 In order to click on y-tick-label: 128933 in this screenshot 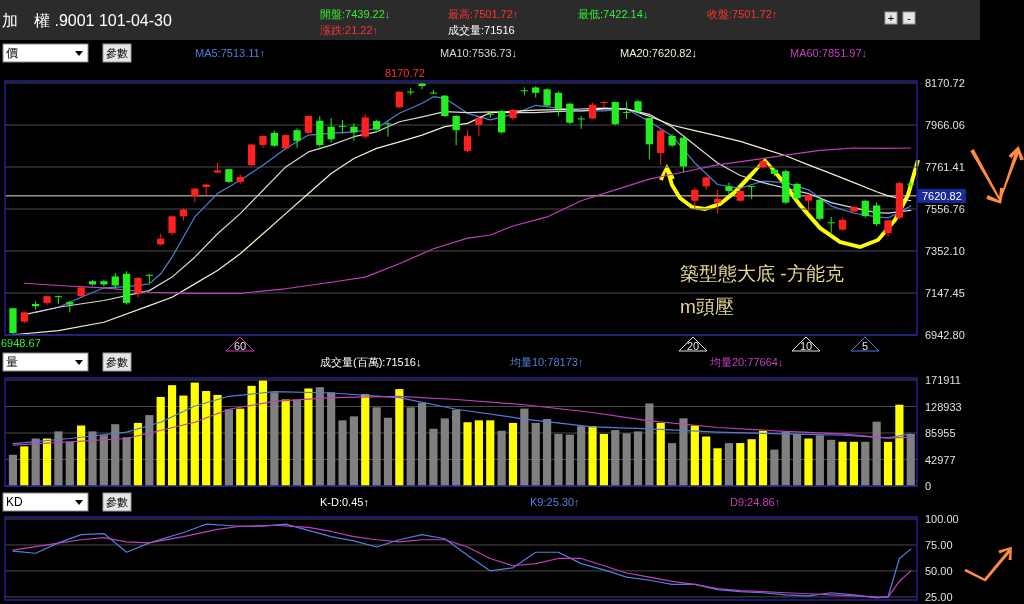, I will do `click(943, 406)`.